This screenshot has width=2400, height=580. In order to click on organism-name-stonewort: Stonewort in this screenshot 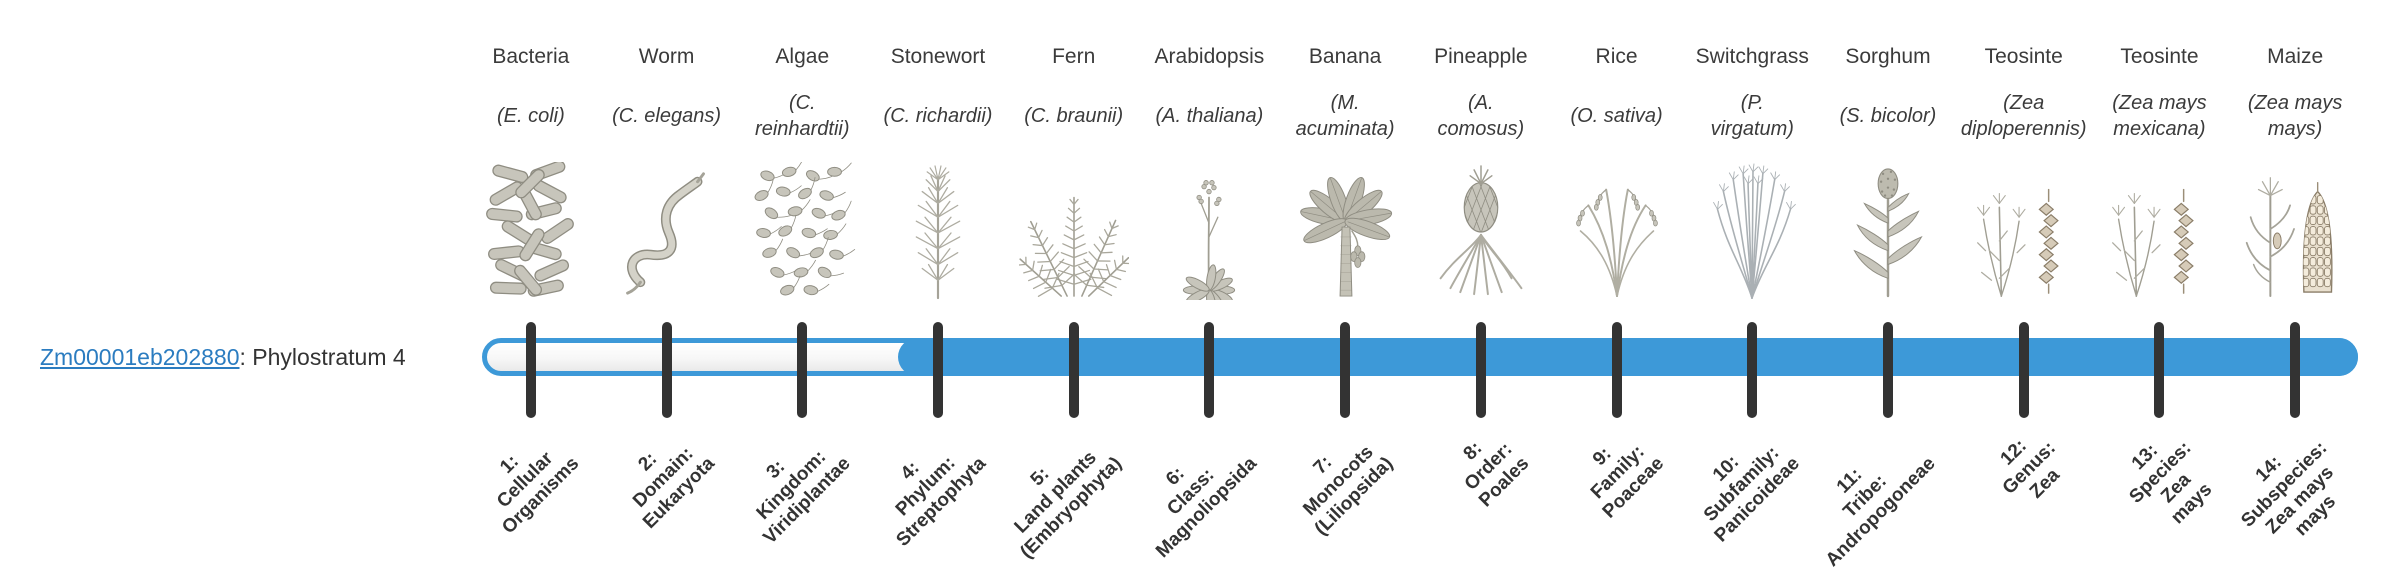, I will do `click(938, 56)`.